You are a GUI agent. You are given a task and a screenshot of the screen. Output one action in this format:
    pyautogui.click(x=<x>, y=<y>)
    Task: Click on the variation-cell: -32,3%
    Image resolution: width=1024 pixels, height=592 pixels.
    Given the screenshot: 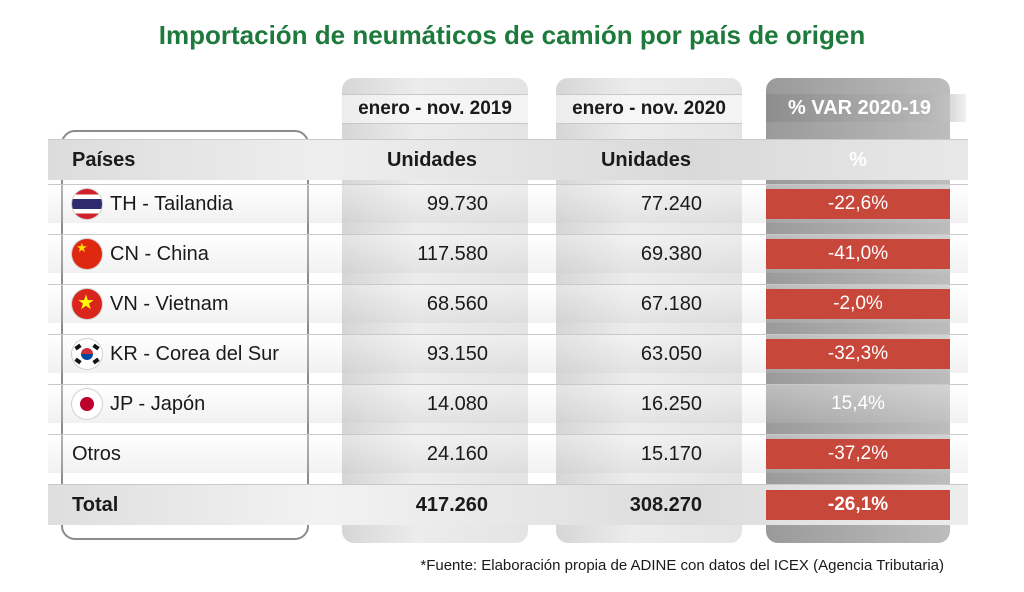 What is the action you would take?
    pyautogui.click(x=858, y=354)
    